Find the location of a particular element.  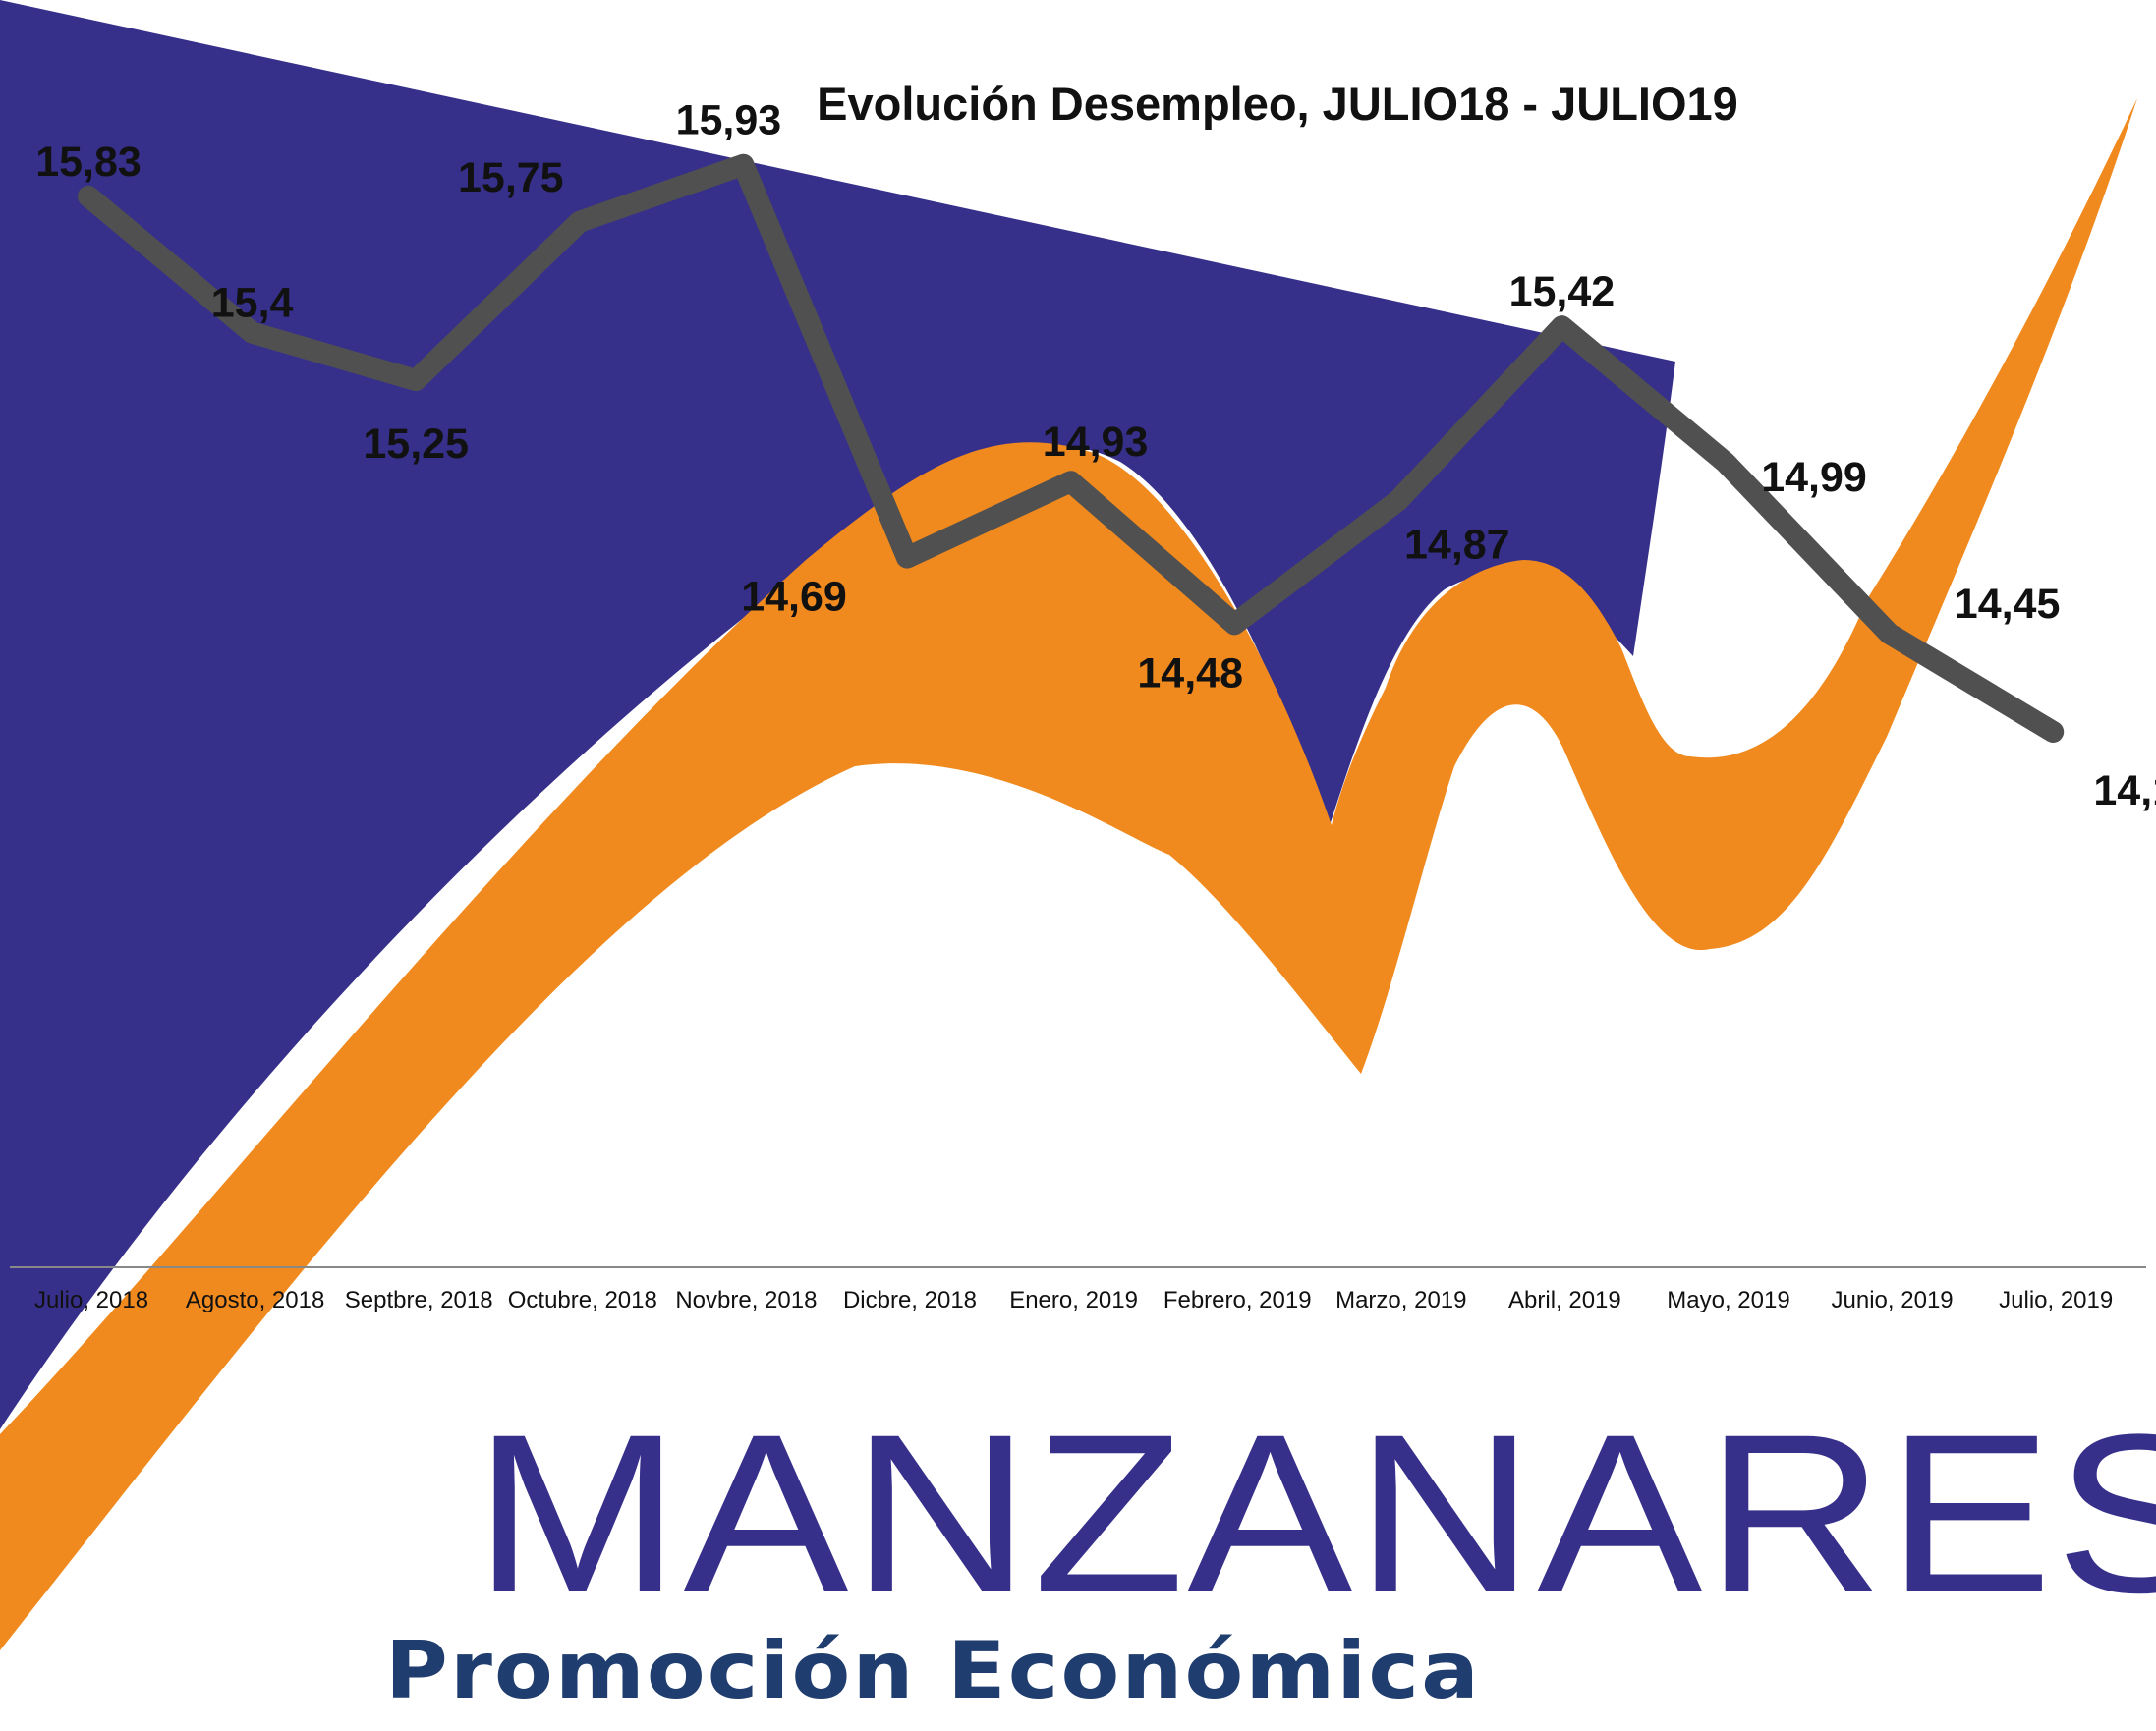

x-tick-label: Febrero, 2019 is located at coordinates (1237, 1300).